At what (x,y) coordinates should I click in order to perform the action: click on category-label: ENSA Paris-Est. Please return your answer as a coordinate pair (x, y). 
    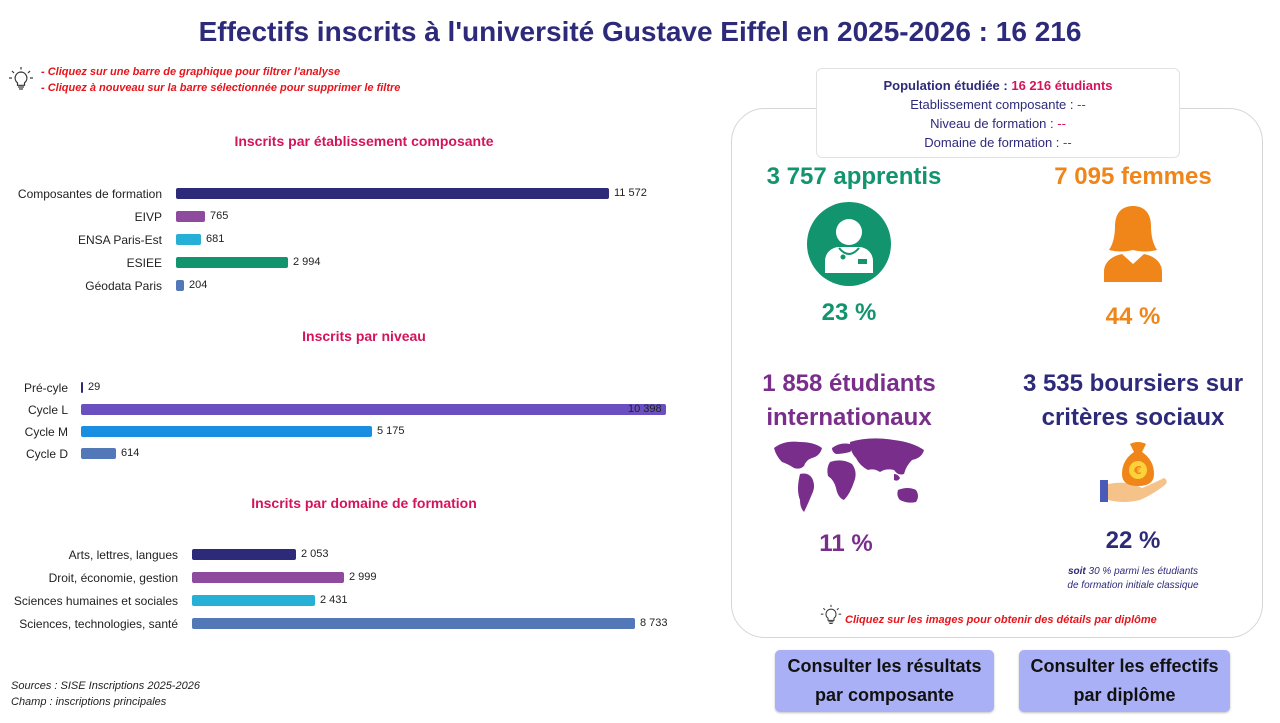
    Looking at the image, I should click on (119, 240).